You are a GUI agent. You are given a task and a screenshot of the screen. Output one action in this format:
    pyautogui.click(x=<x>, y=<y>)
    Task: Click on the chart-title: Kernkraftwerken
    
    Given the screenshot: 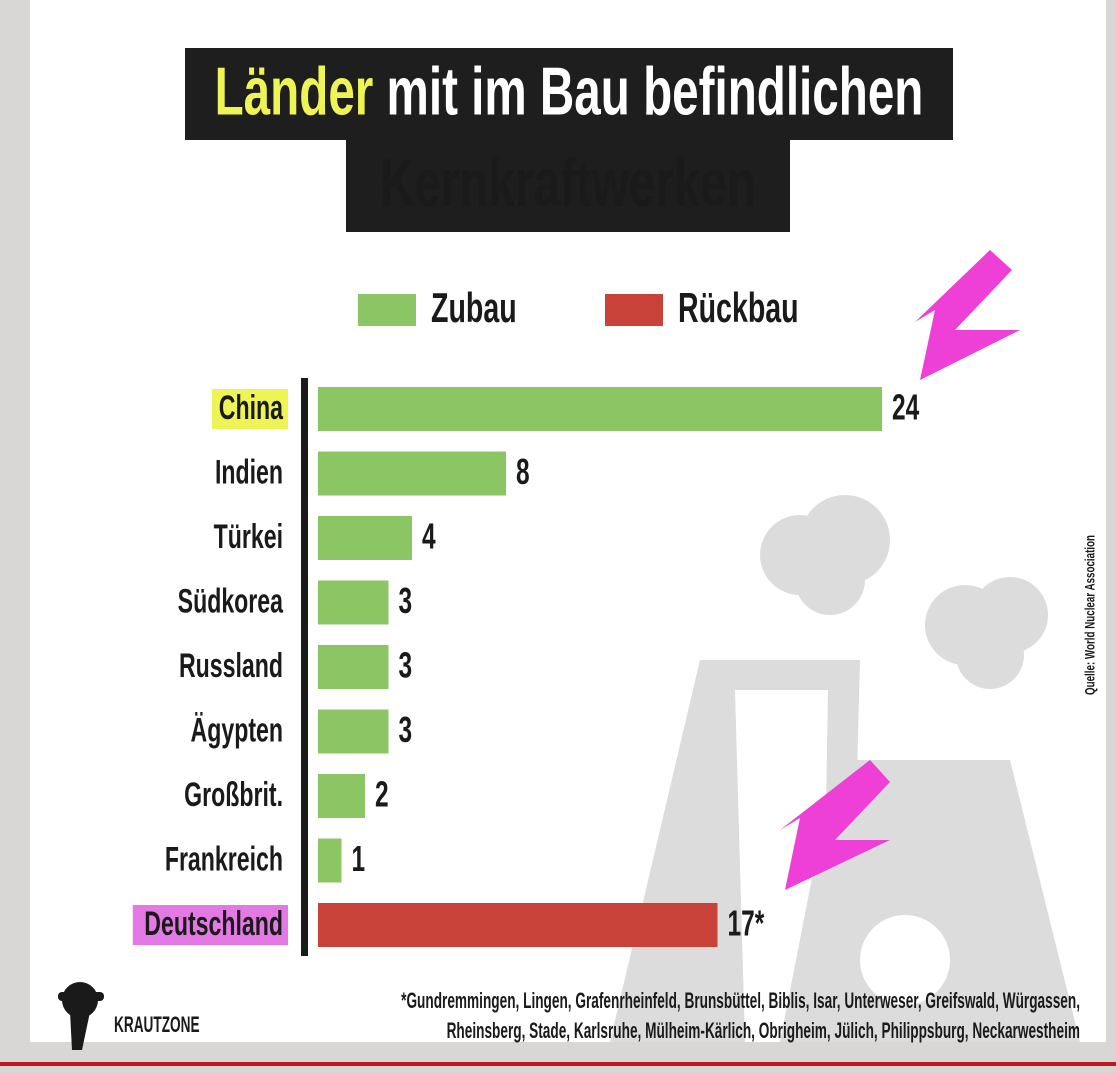 What is the action you would take?
    pyautogui.click(x=568, y=183)
    